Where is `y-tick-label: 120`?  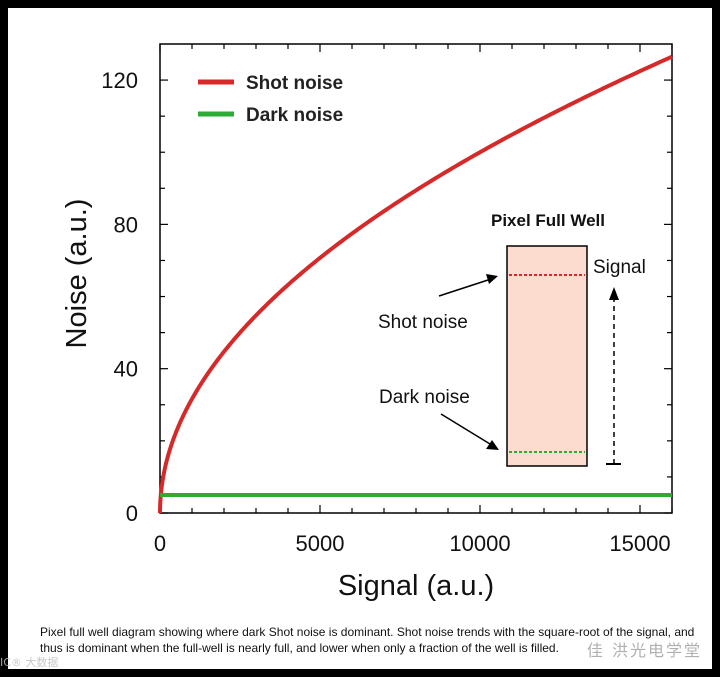
y-tick-label: 120 is located at coordinates (119, 80).